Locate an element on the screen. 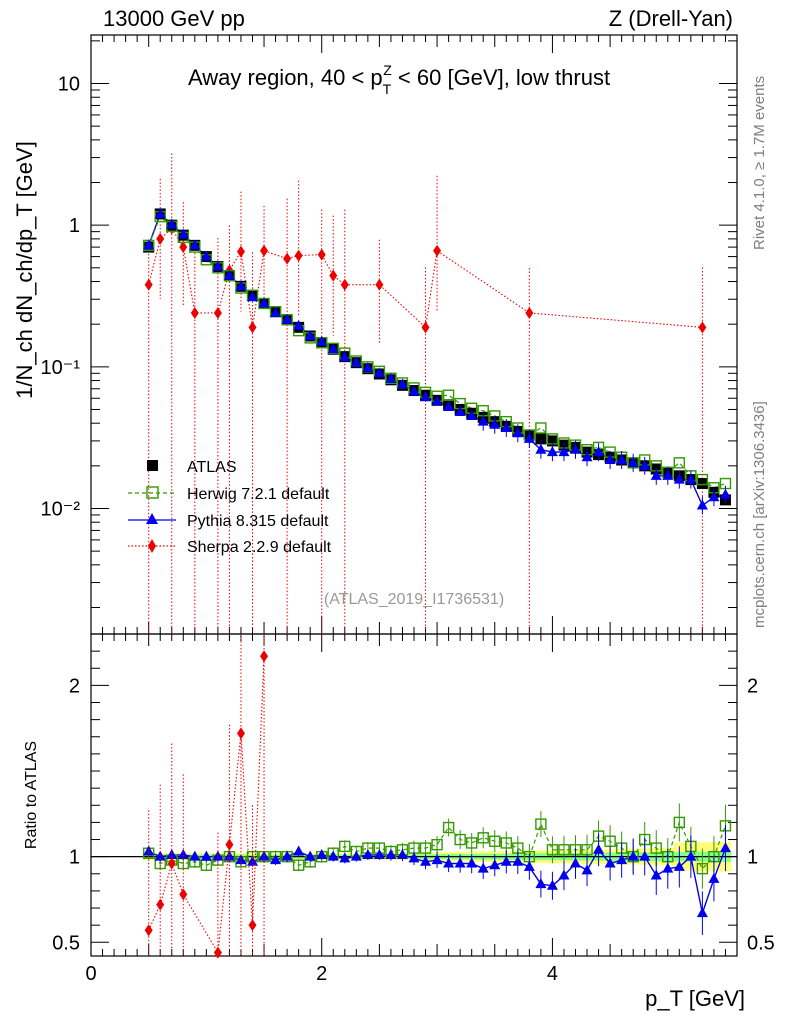 The height and width of the screenshot is (1024, 786). y-tick-label-main: 1 is located at coordinates (74, 226).